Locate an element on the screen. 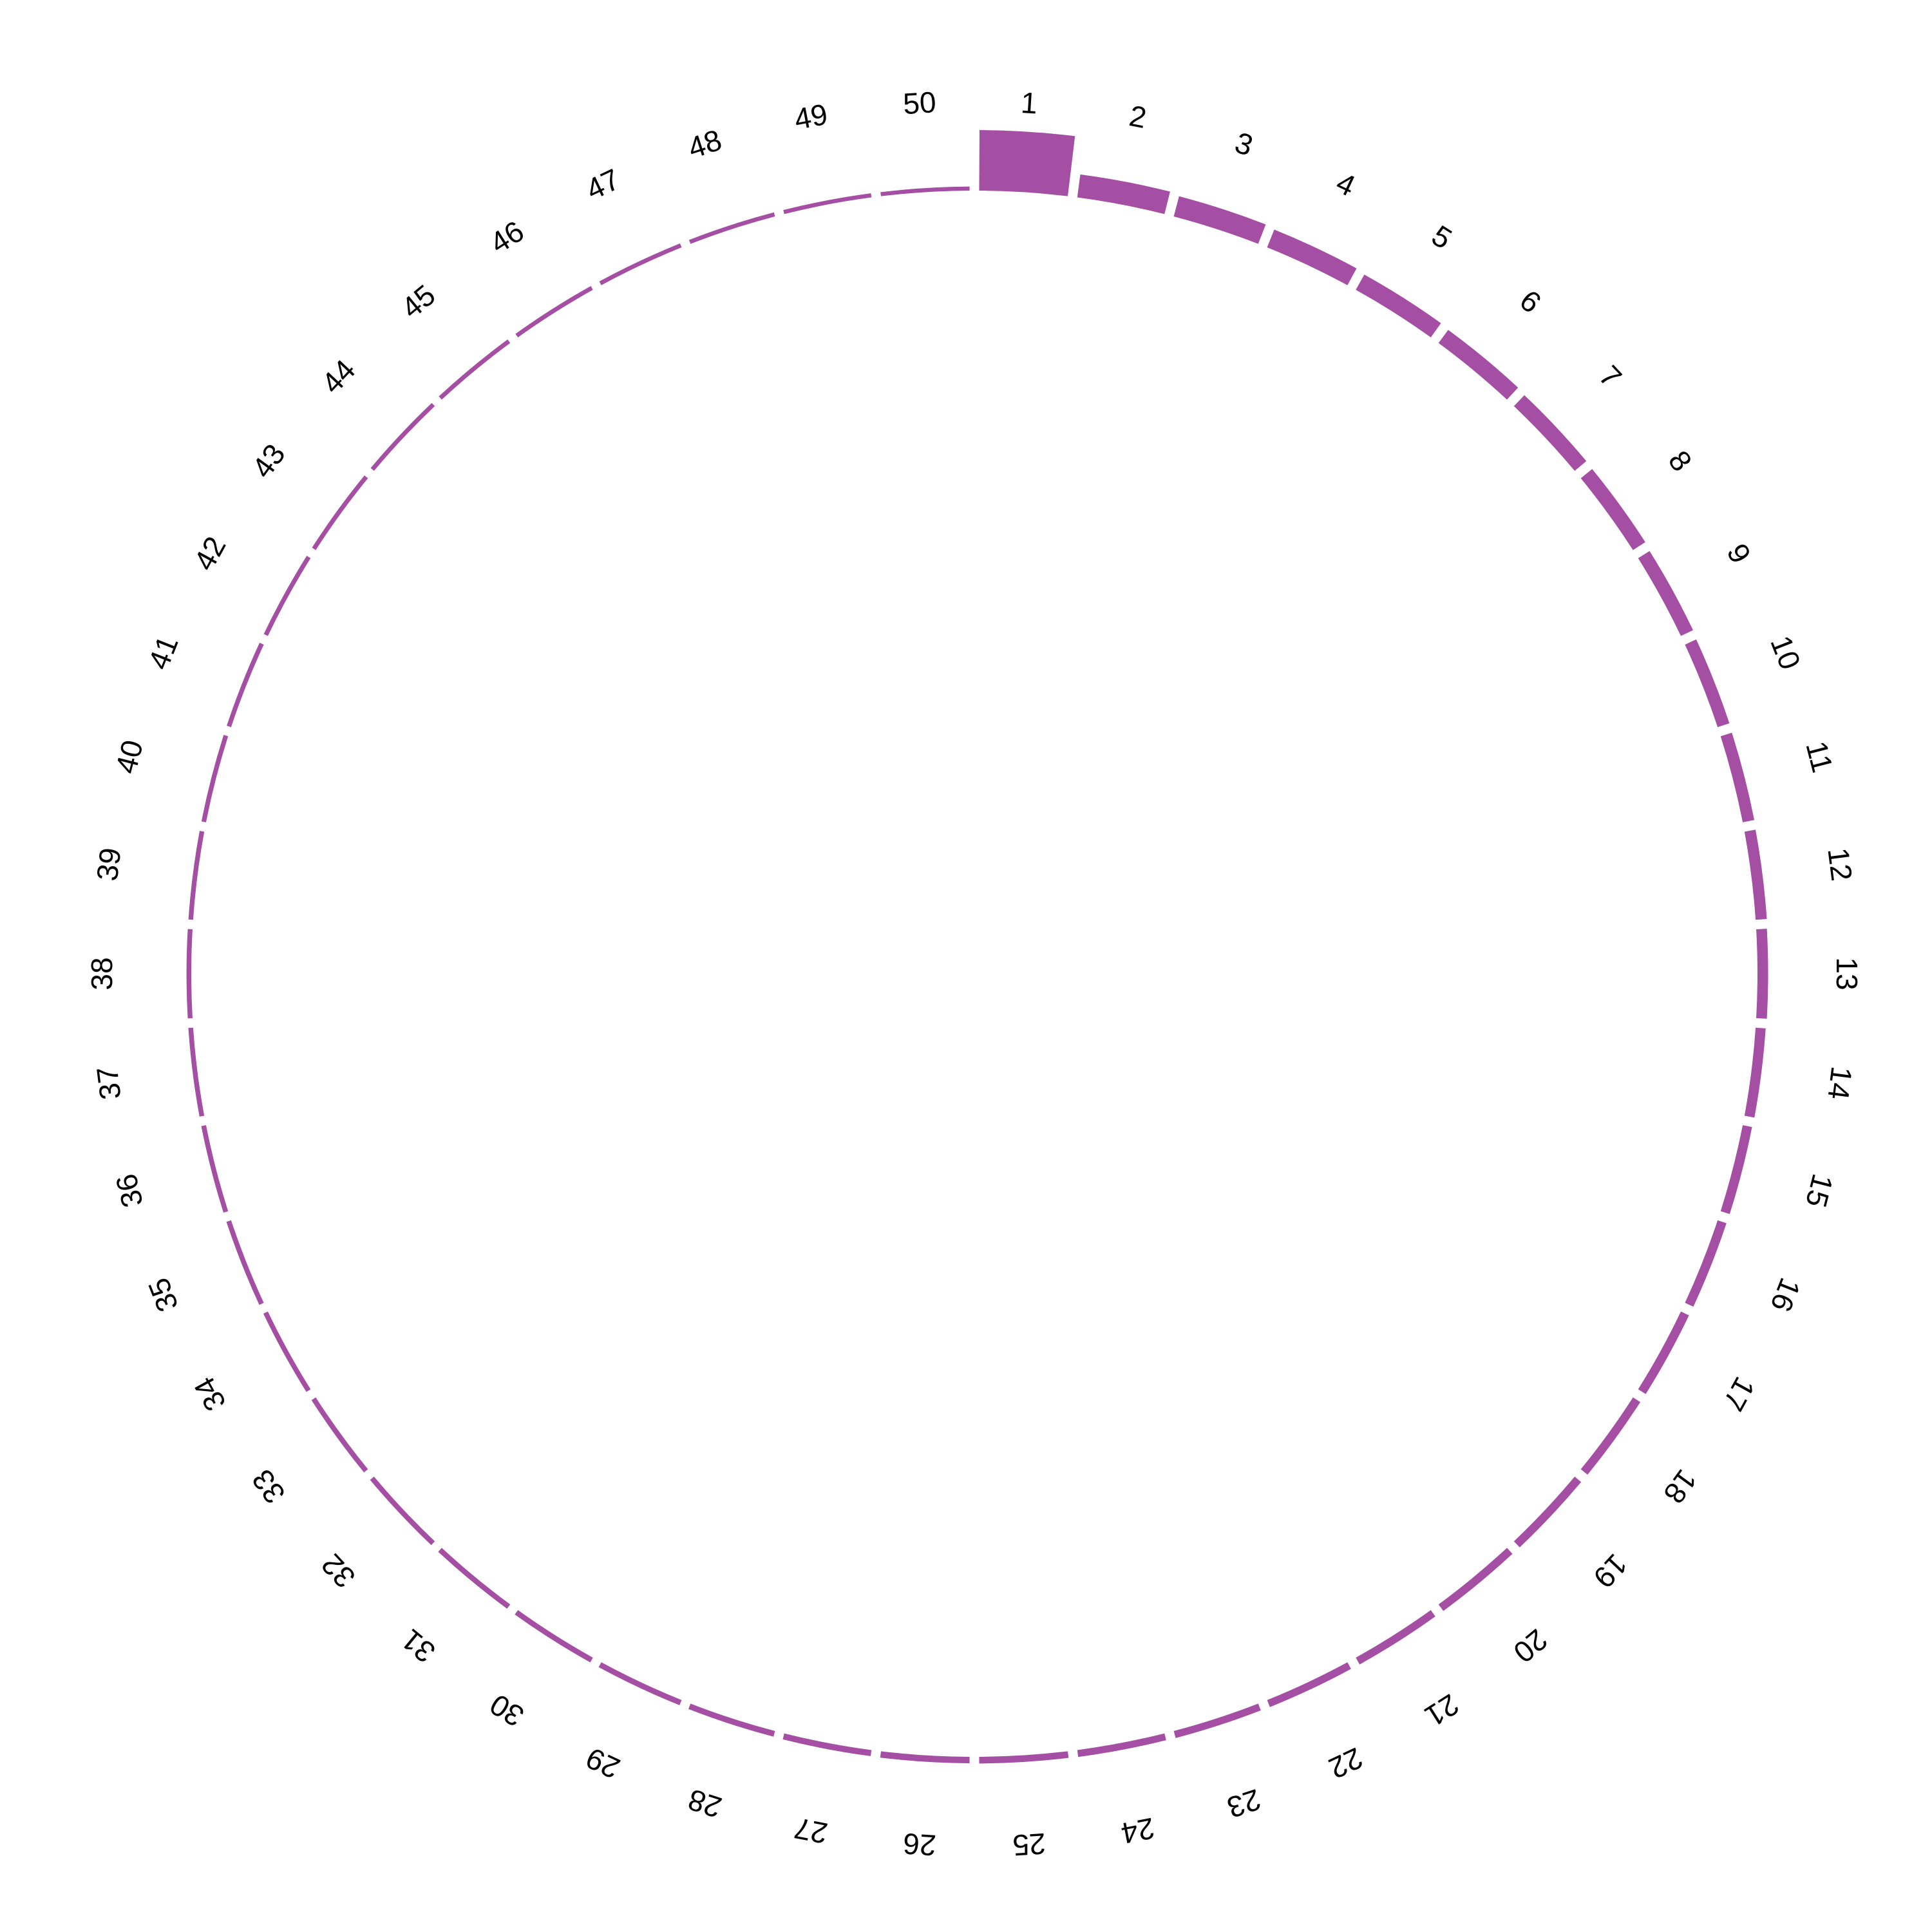 The width and height of the screenshot is (1932, 1932). sector-label-2: 2 is located at coordinates (1137, 117).